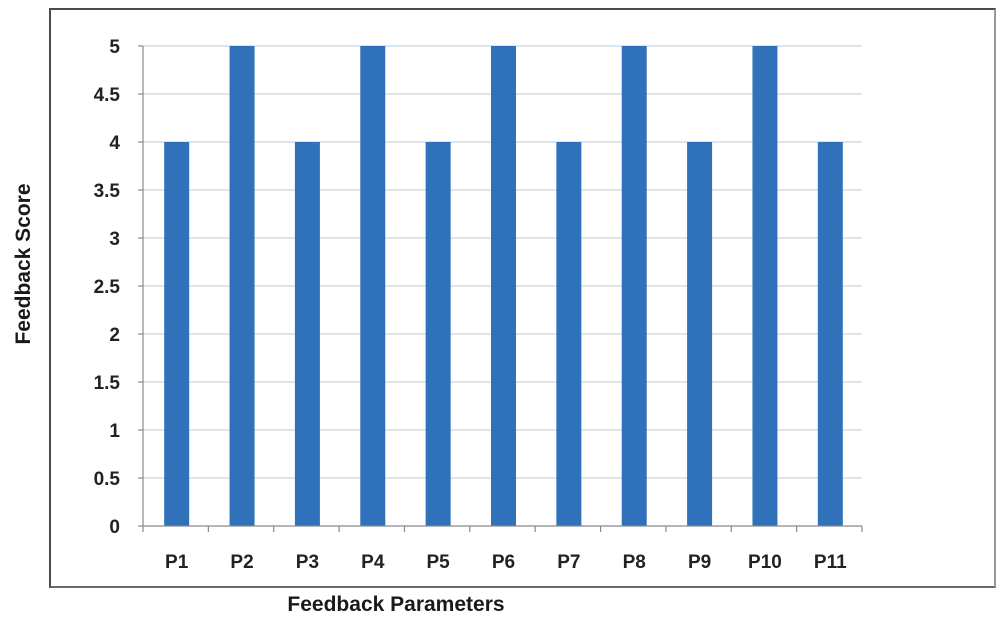  I want to click on x-tick-labels: P1 P2 P3 P4 P5 P6 P7 P8 P9 P10 P11, so click(506, 562).